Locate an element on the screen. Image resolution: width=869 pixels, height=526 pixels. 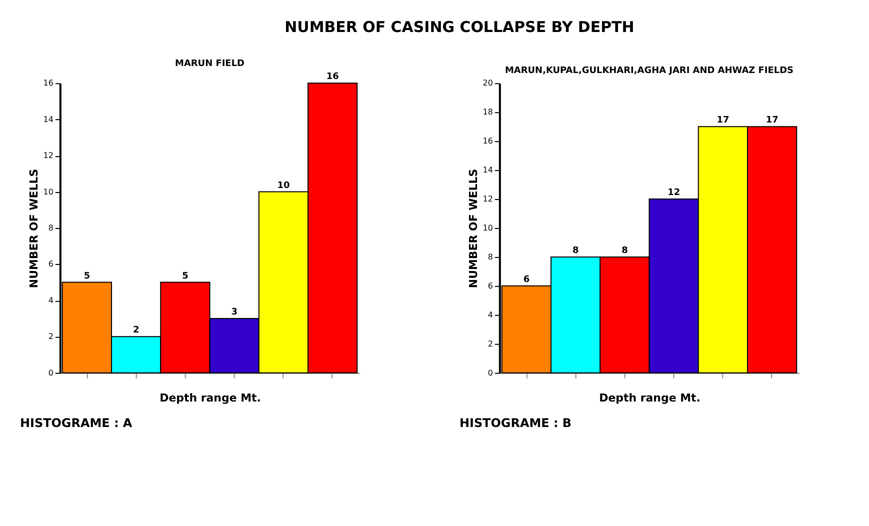
data-label: 10 is located at coordinates (283, 185).